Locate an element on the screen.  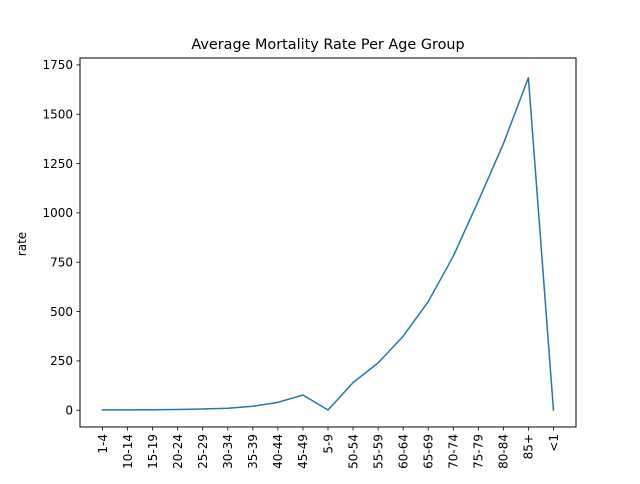
y-tick-label: 500 is located at coordinates (61, 312).